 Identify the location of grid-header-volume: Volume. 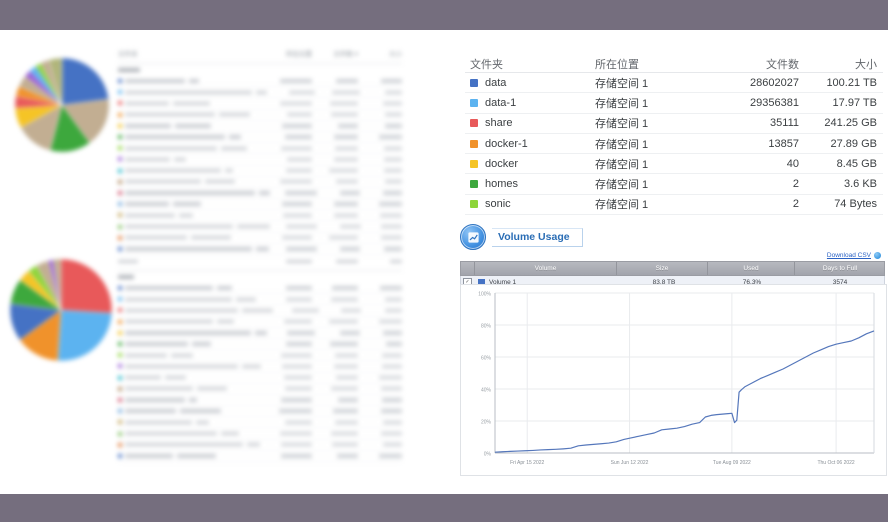
(546, 268).